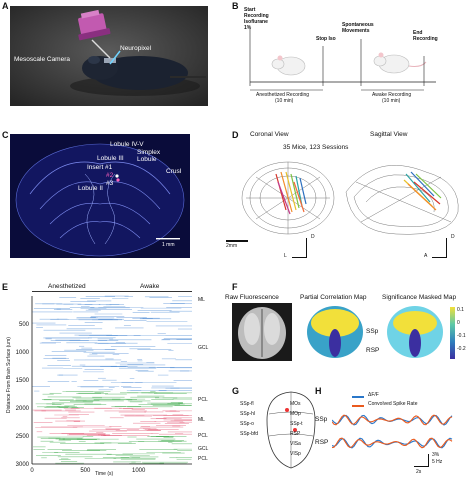 Image resolution: width=474 pixels, height=479 pixels. I want to click on region-lobule-ii: Lobule II, so click(90, 188).